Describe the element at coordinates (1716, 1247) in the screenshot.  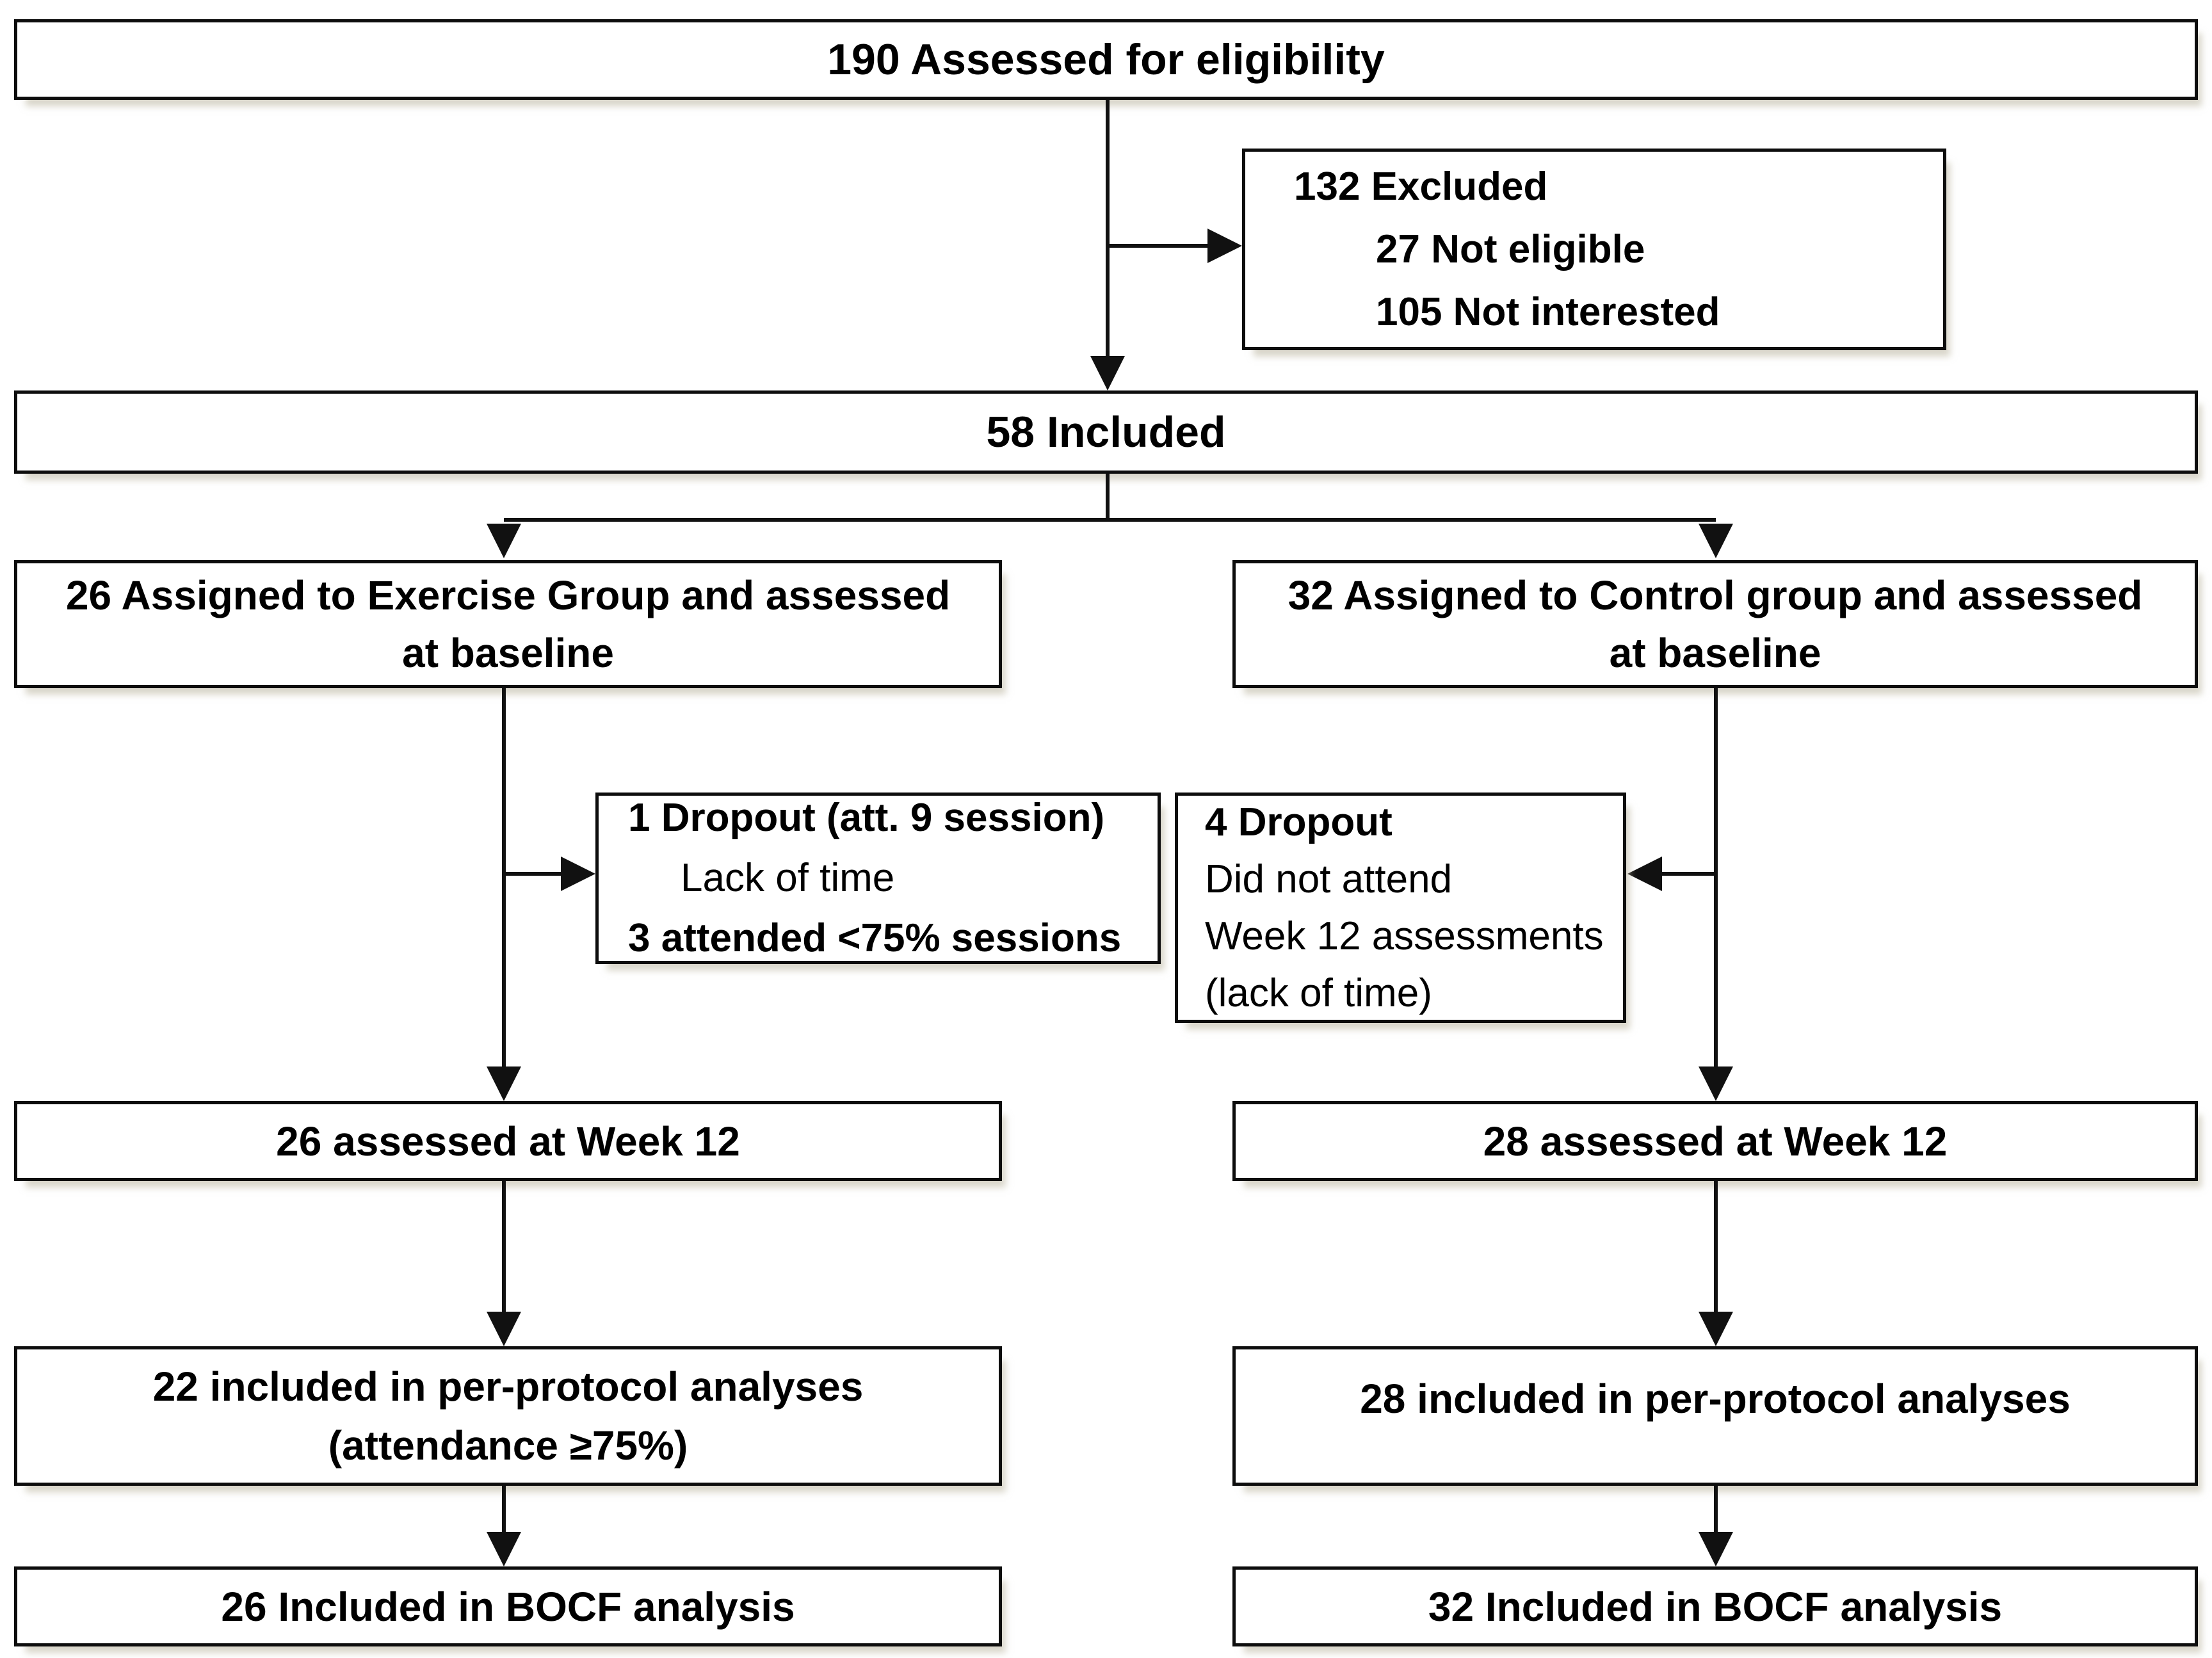
I see `connector-control-to-perprotocol` at that location.